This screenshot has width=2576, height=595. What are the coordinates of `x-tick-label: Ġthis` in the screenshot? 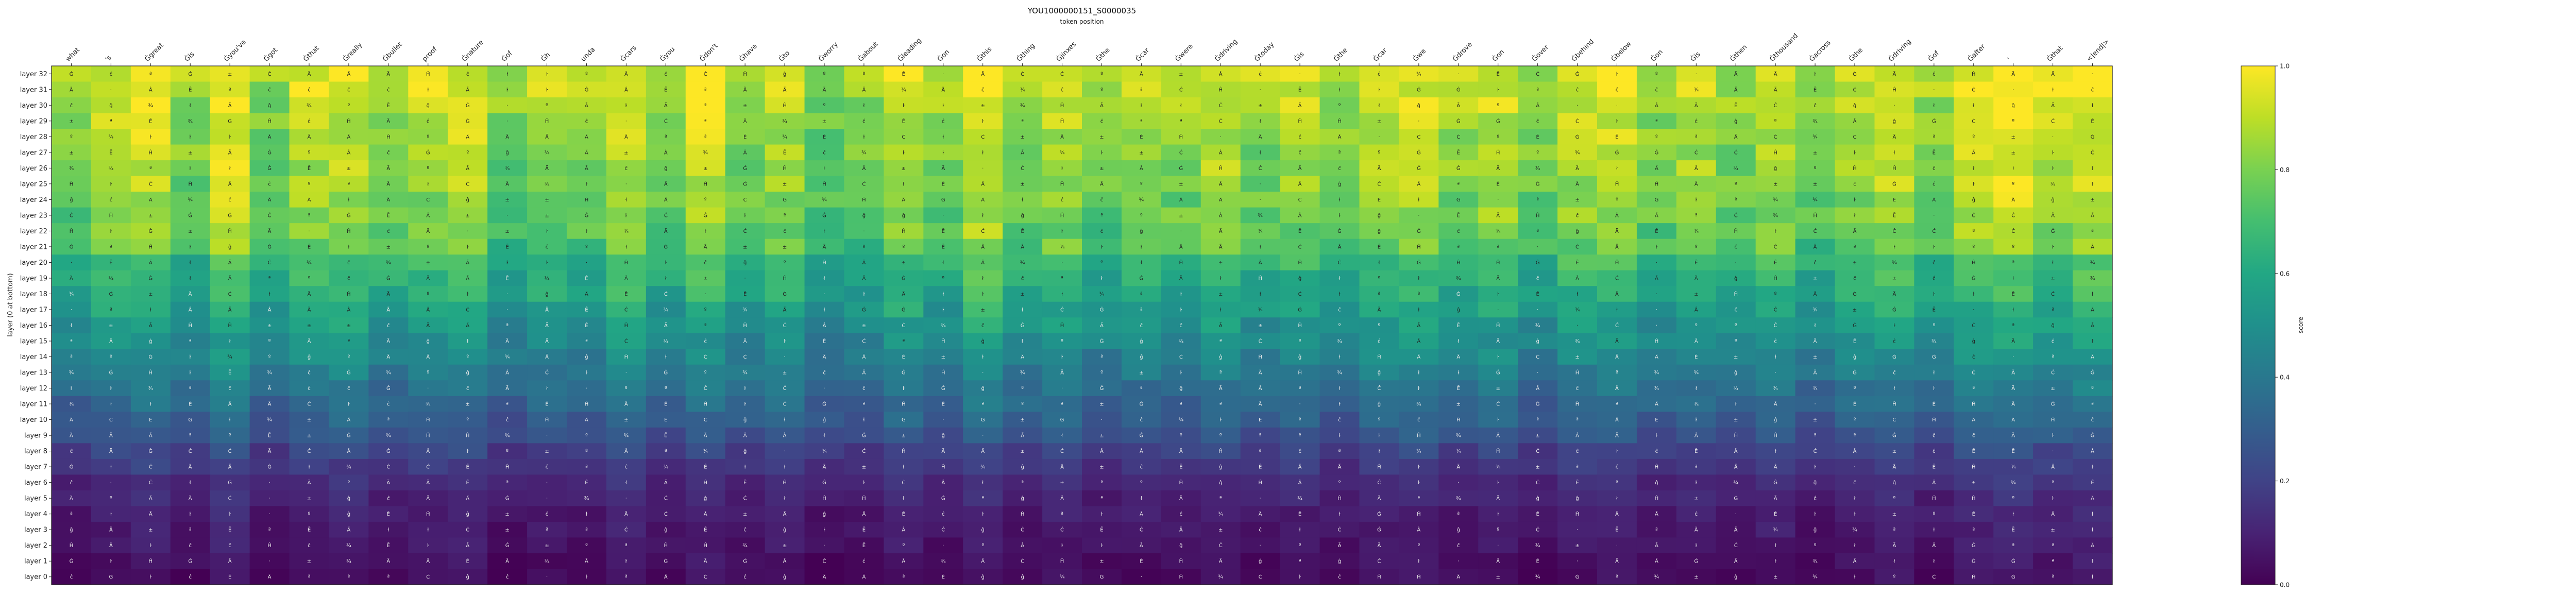 It's located at (984, 54).